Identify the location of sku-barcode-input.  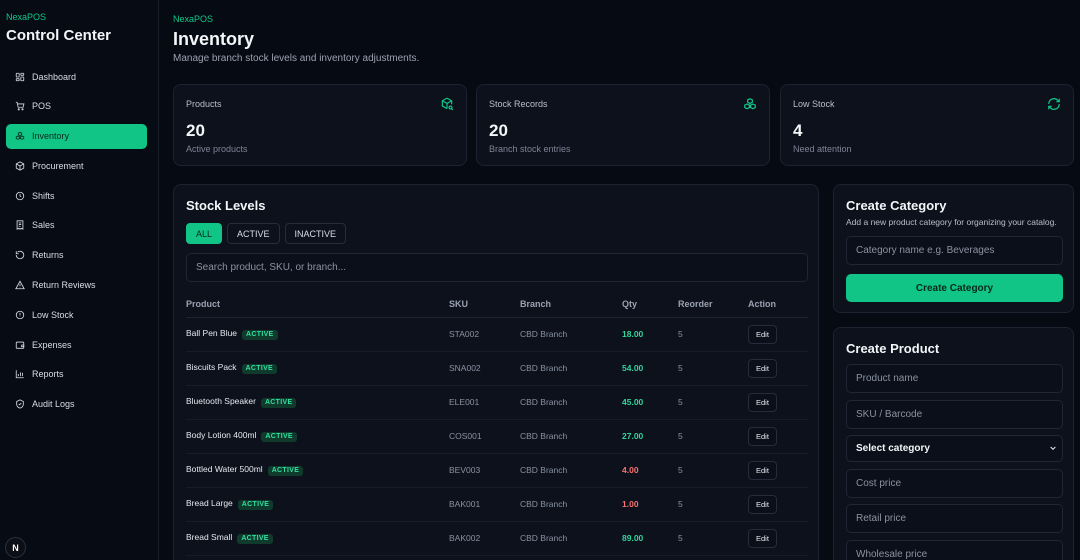
(954, 414).